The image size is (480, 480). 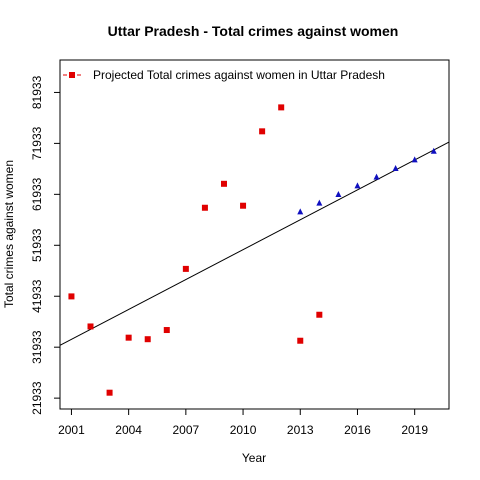 What do you see at coordinates (9, 234) in the screenshot?
I see `y-axis-title: Total crimes against women` at bounding box center [9, 234].